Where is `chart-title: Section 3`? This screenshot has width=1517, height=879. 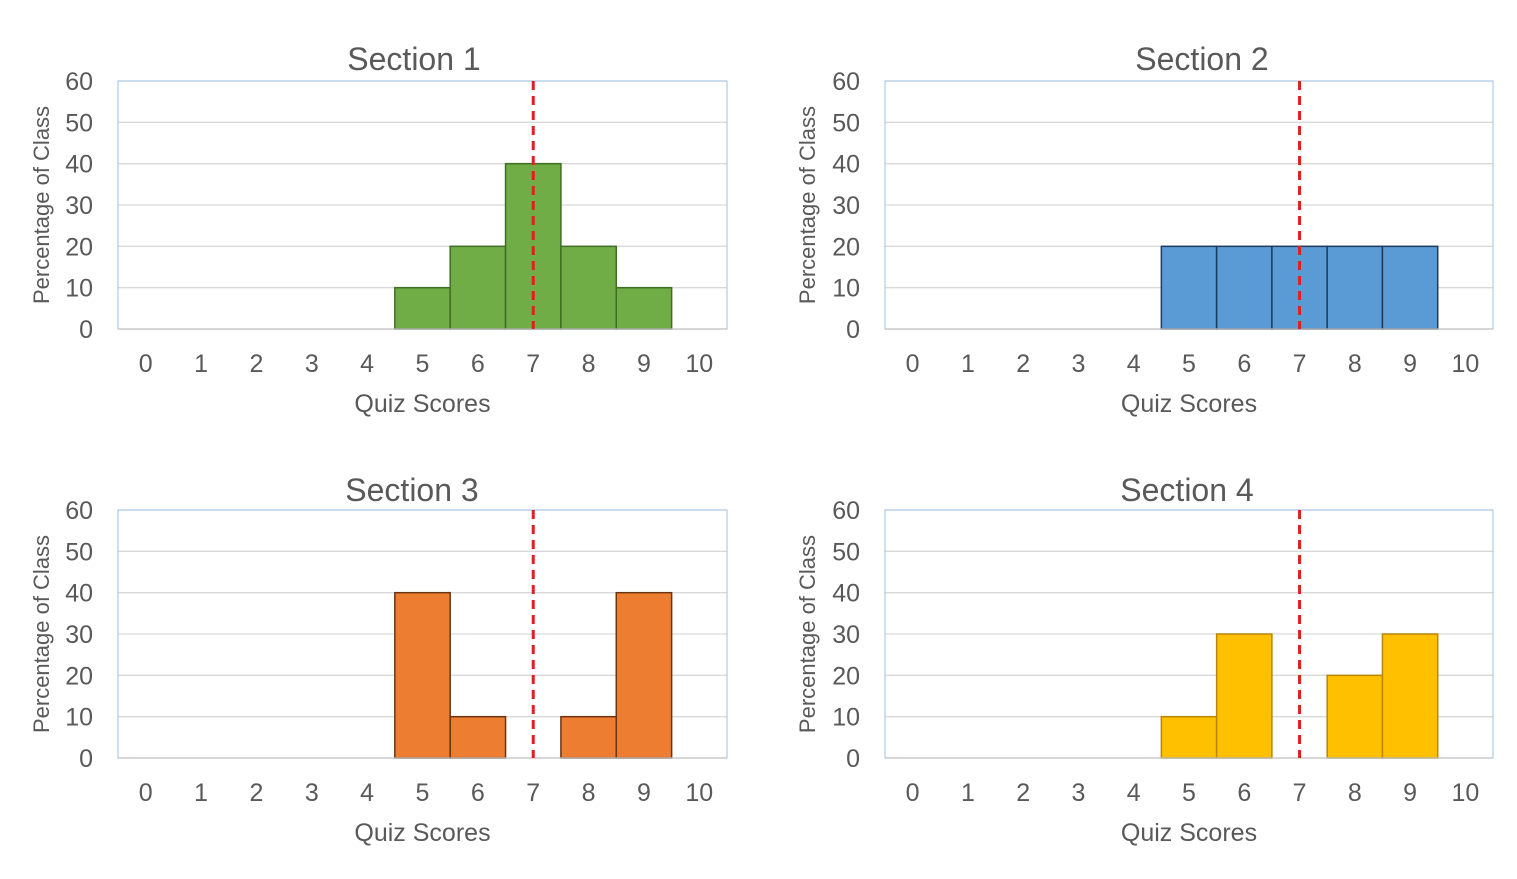
chart-title: Section 3 is located at coordinates (411, 490).